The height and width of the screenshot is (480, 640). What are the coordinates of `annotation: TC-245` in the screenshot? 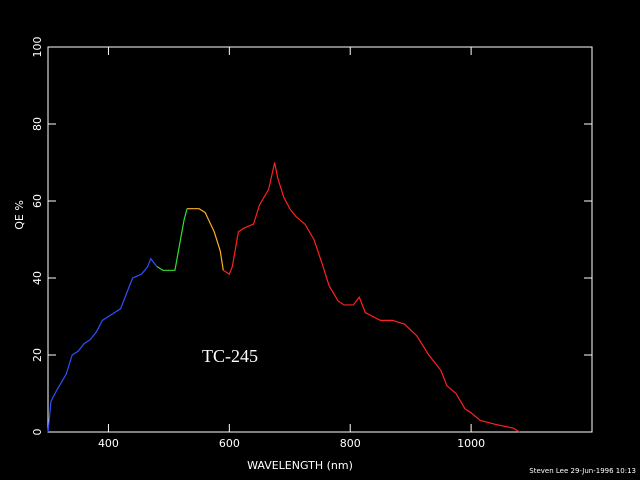 It's located at (230, 356).